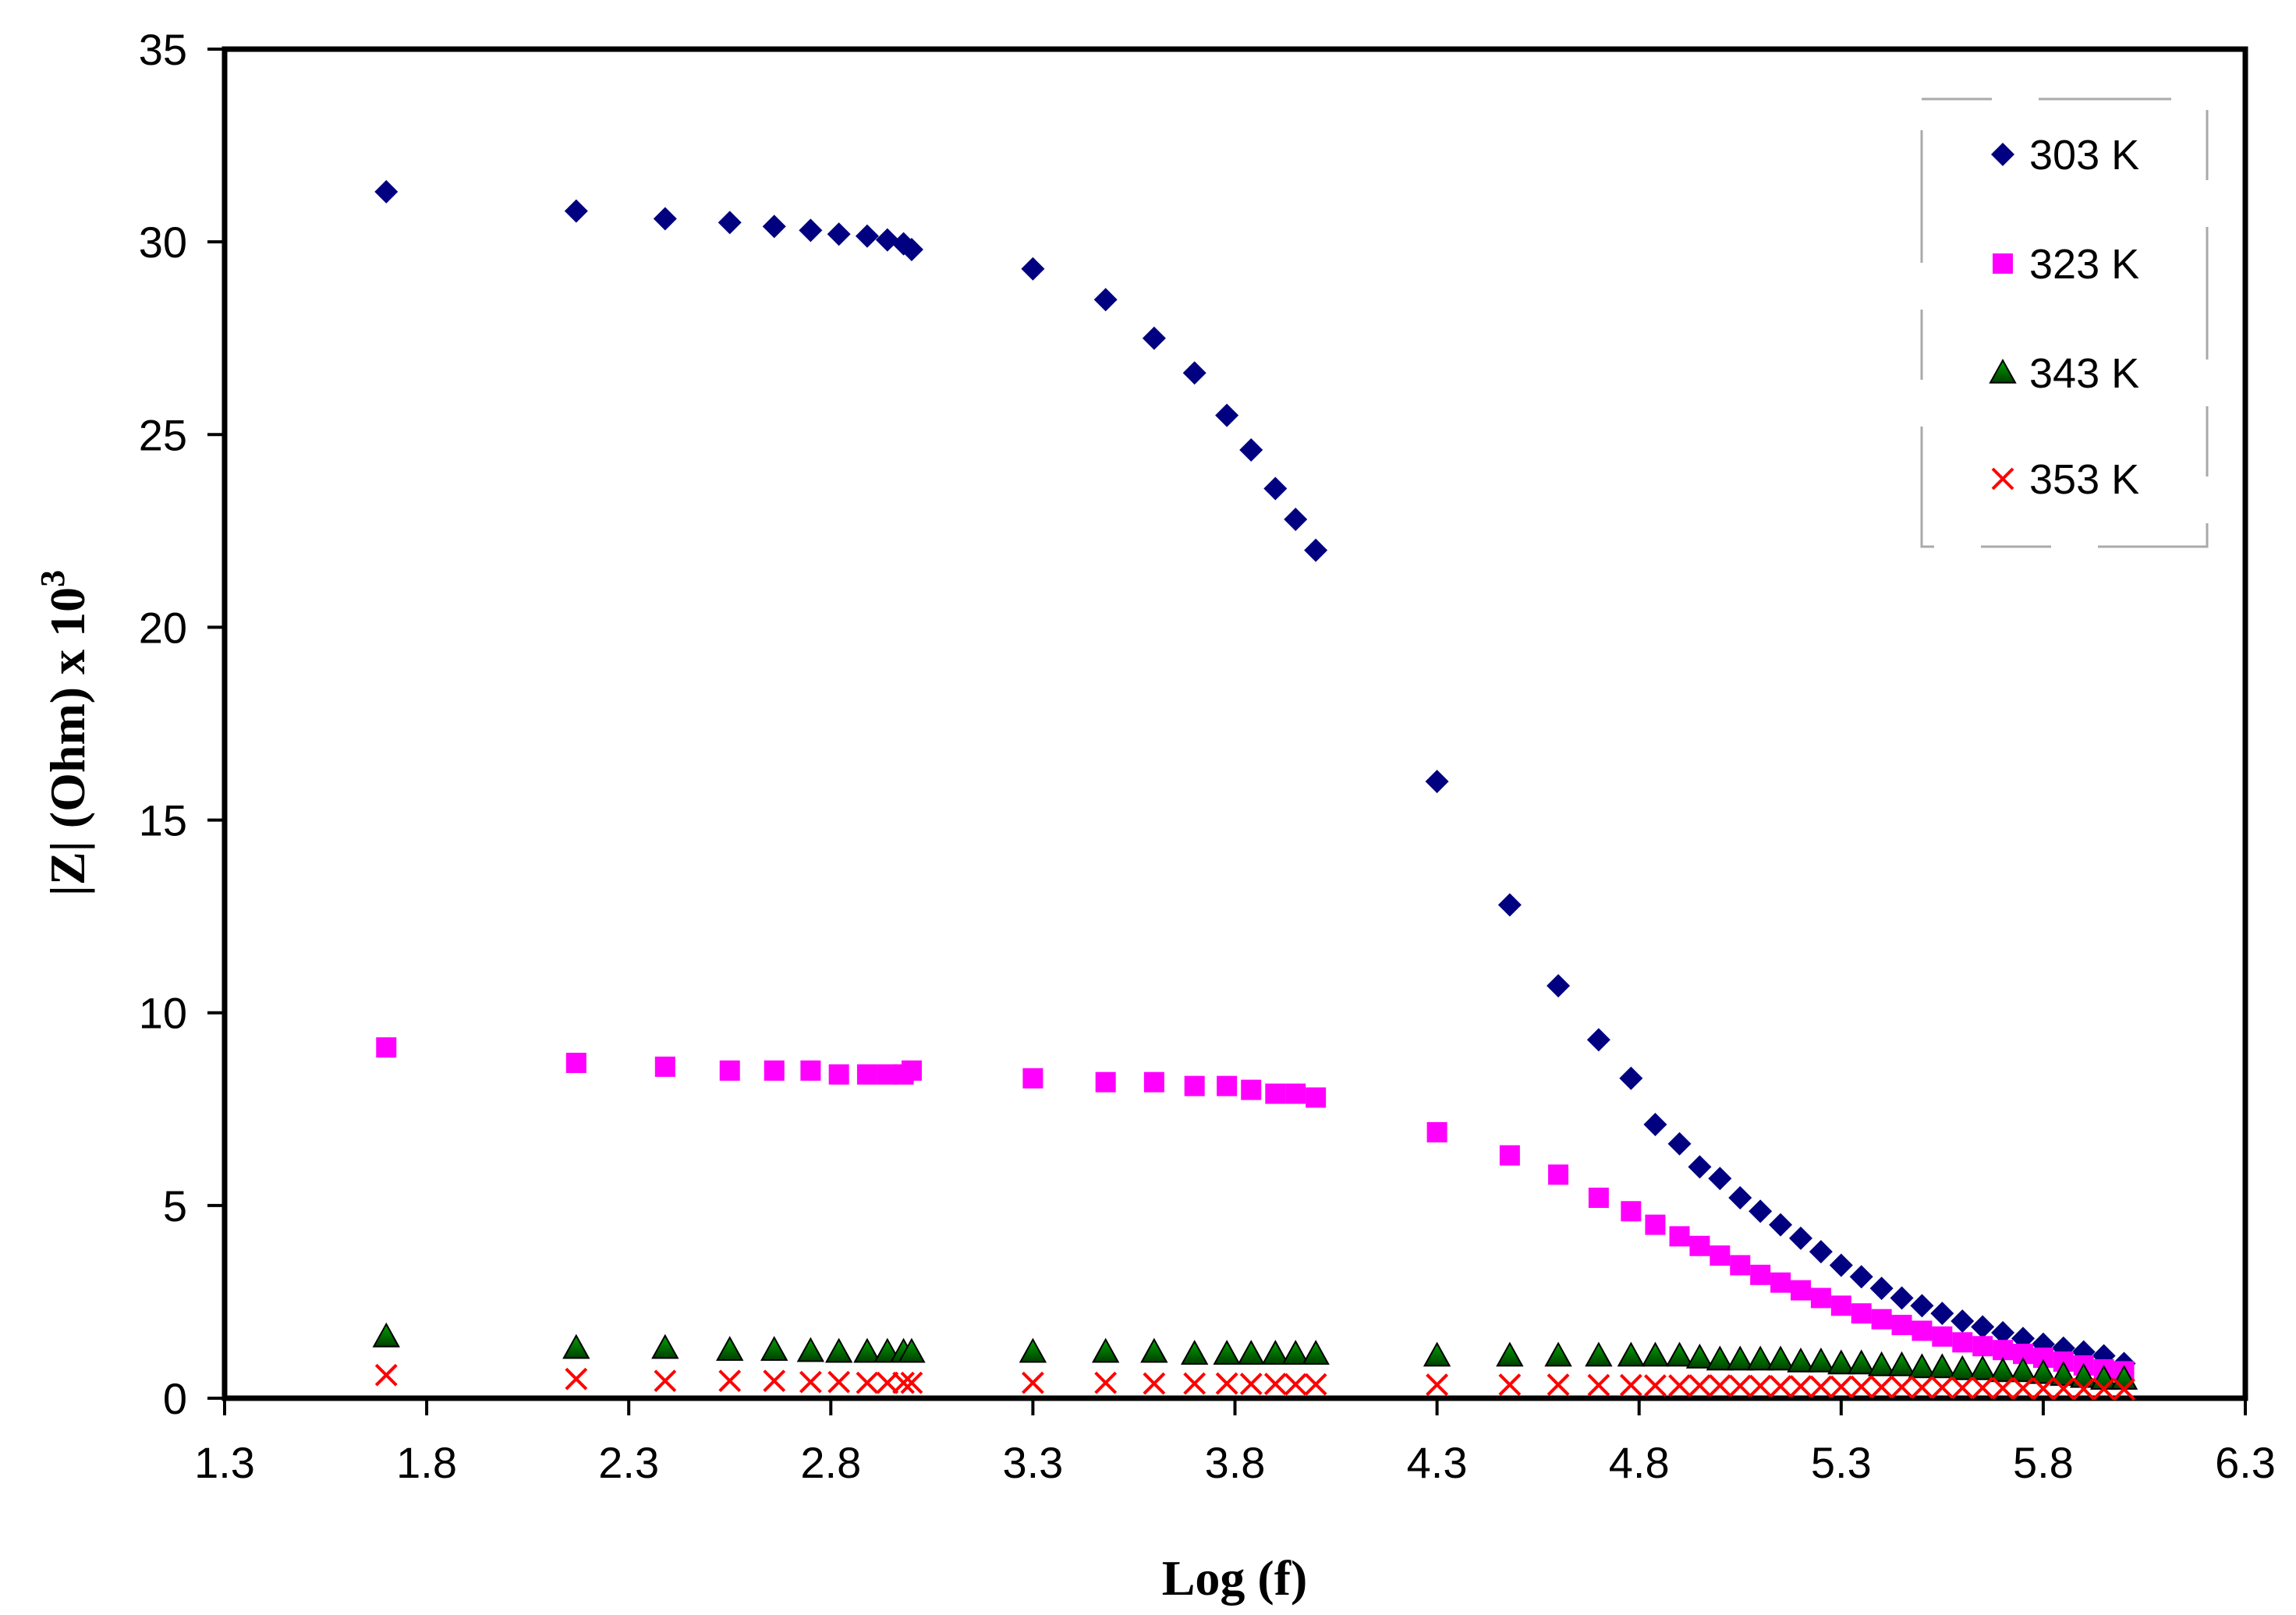 The height and width of the screenshot is (1615, 2296). Describe the element at coordinates (1235, 1578) in the screenshot. I see `x-axis-title: Log (f)` at that location.